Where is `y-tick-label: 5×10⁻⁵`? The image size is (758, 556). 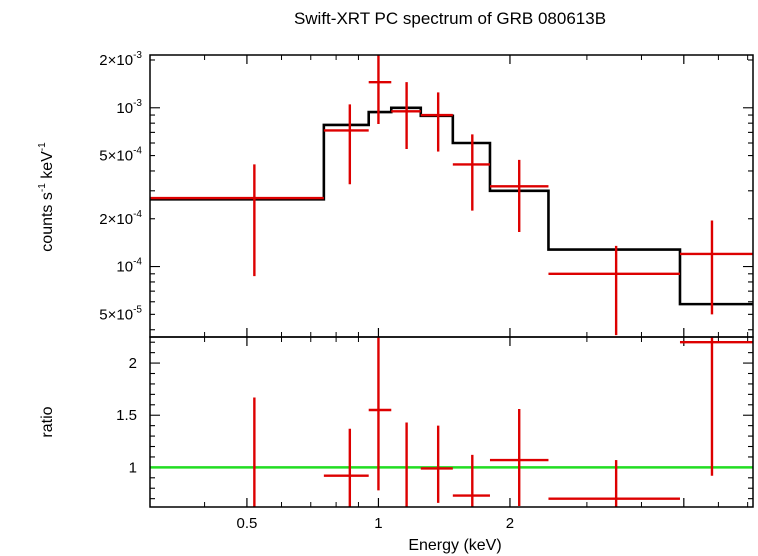 y-tick-label: 5×10⁻⁵ is located at coordinates (120, 313).